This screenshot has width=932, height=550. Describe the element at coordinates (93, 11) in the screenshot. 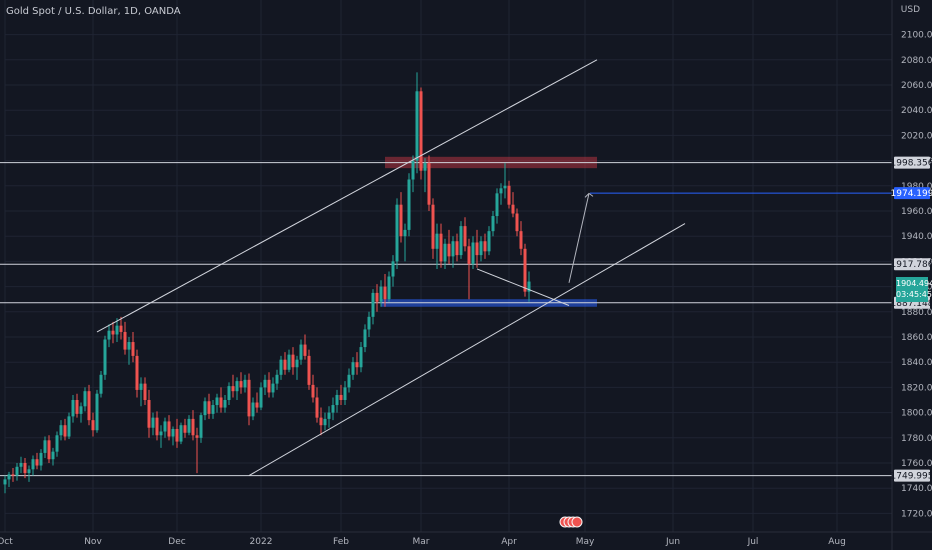

I see `symbol-title: Gold Spot / U.S. Dollar, 1D, OANDA` at that location.